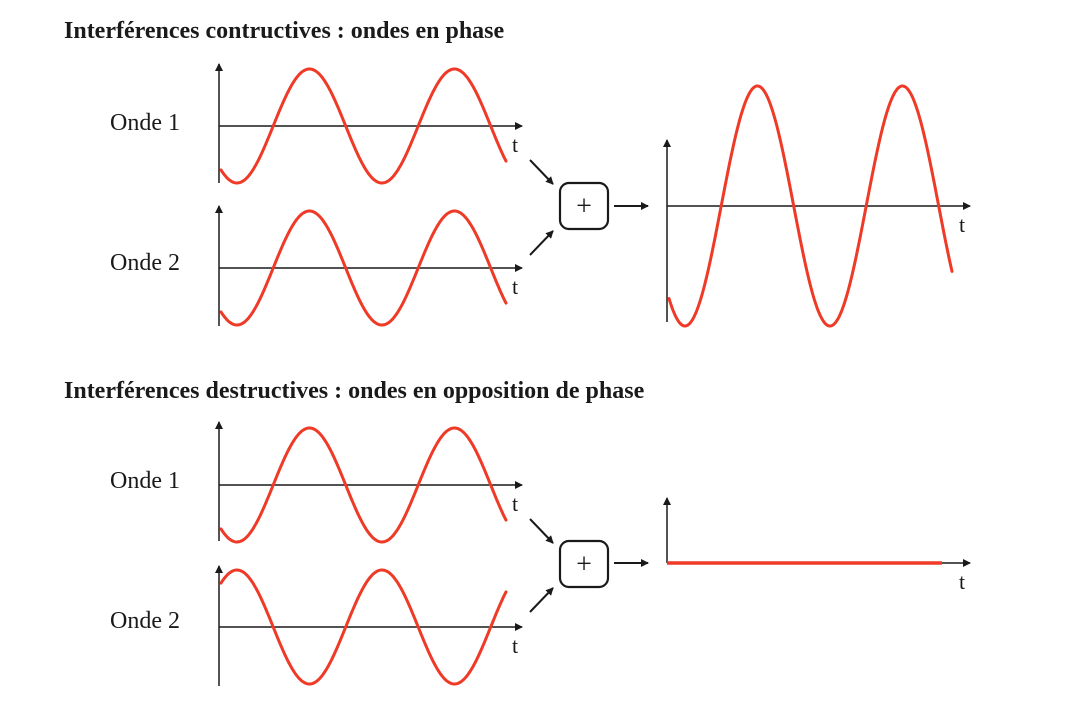 The image size is (1082, 725). What do you see at coordinates (515, 645) in the screenshot?
I see `d-wave2-t-label: t` at bounding box center [515, 645].